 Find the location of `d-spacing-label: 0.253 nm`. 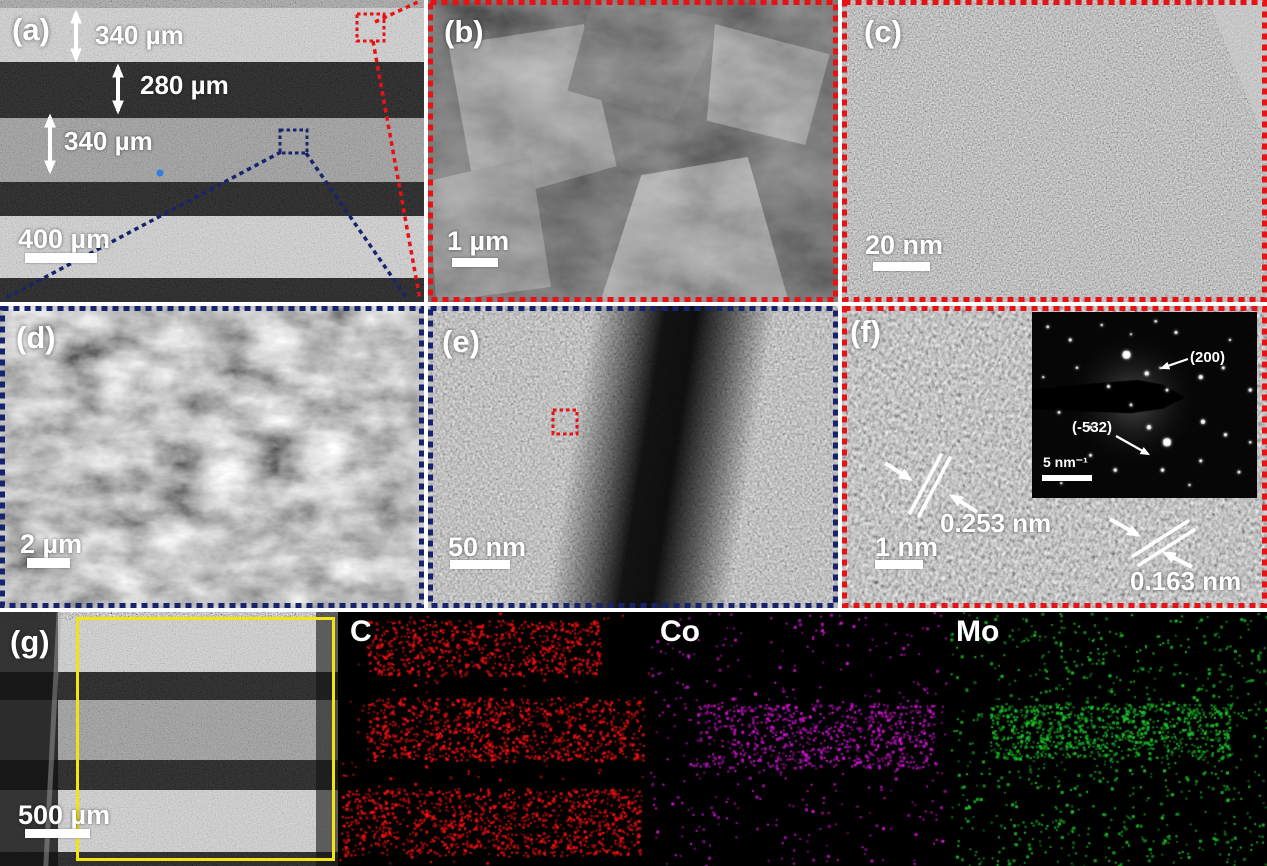

d-spacing-label: 0.253 nm is located at coordinates (996, 523).